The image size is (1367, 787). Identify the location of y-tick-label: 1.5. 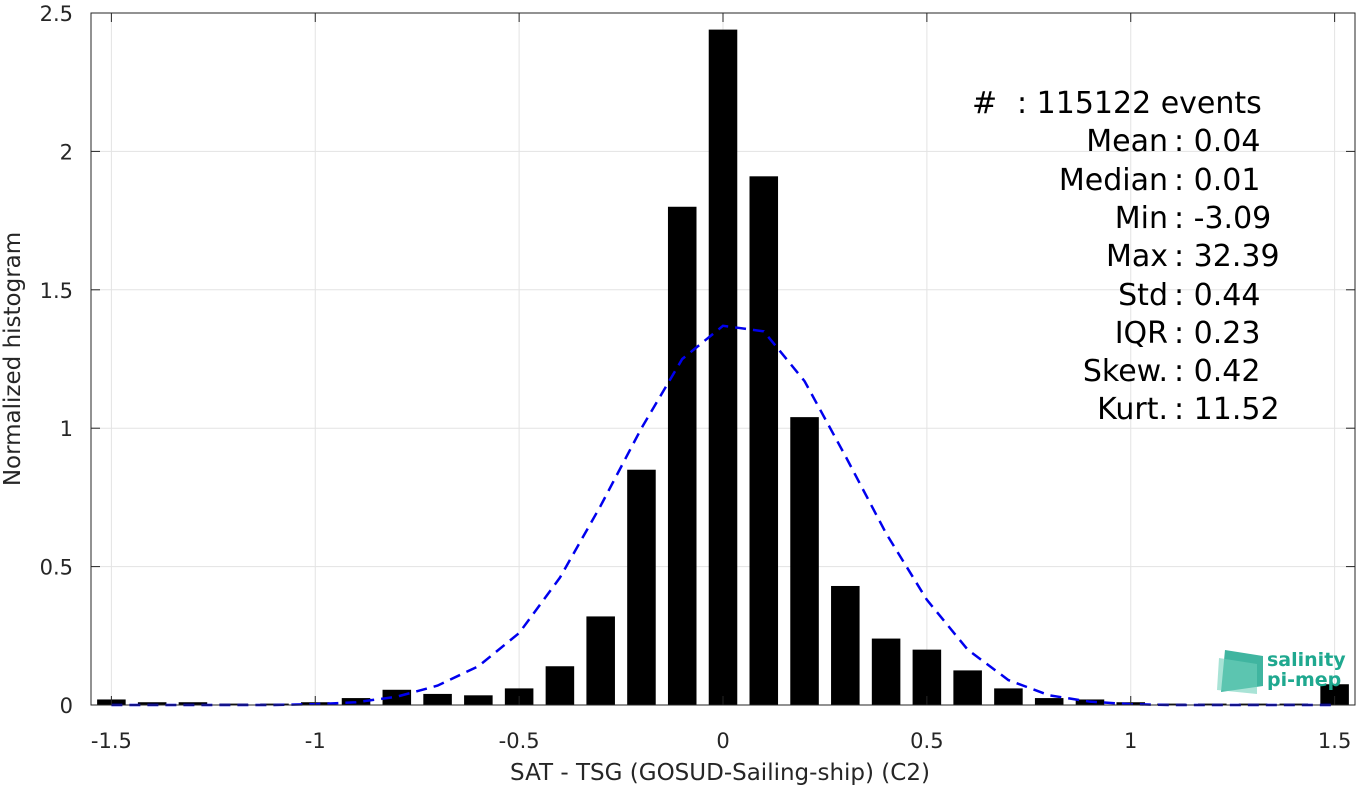
(56, 291).